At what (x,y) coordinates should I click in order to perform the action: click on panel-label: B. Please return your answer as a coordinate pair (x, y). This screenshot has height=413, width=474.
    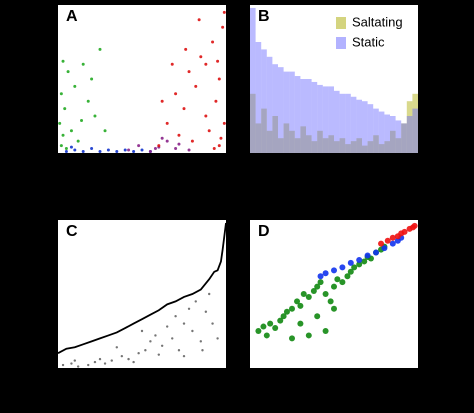
    Looking at the image, I should click on (264, 16).